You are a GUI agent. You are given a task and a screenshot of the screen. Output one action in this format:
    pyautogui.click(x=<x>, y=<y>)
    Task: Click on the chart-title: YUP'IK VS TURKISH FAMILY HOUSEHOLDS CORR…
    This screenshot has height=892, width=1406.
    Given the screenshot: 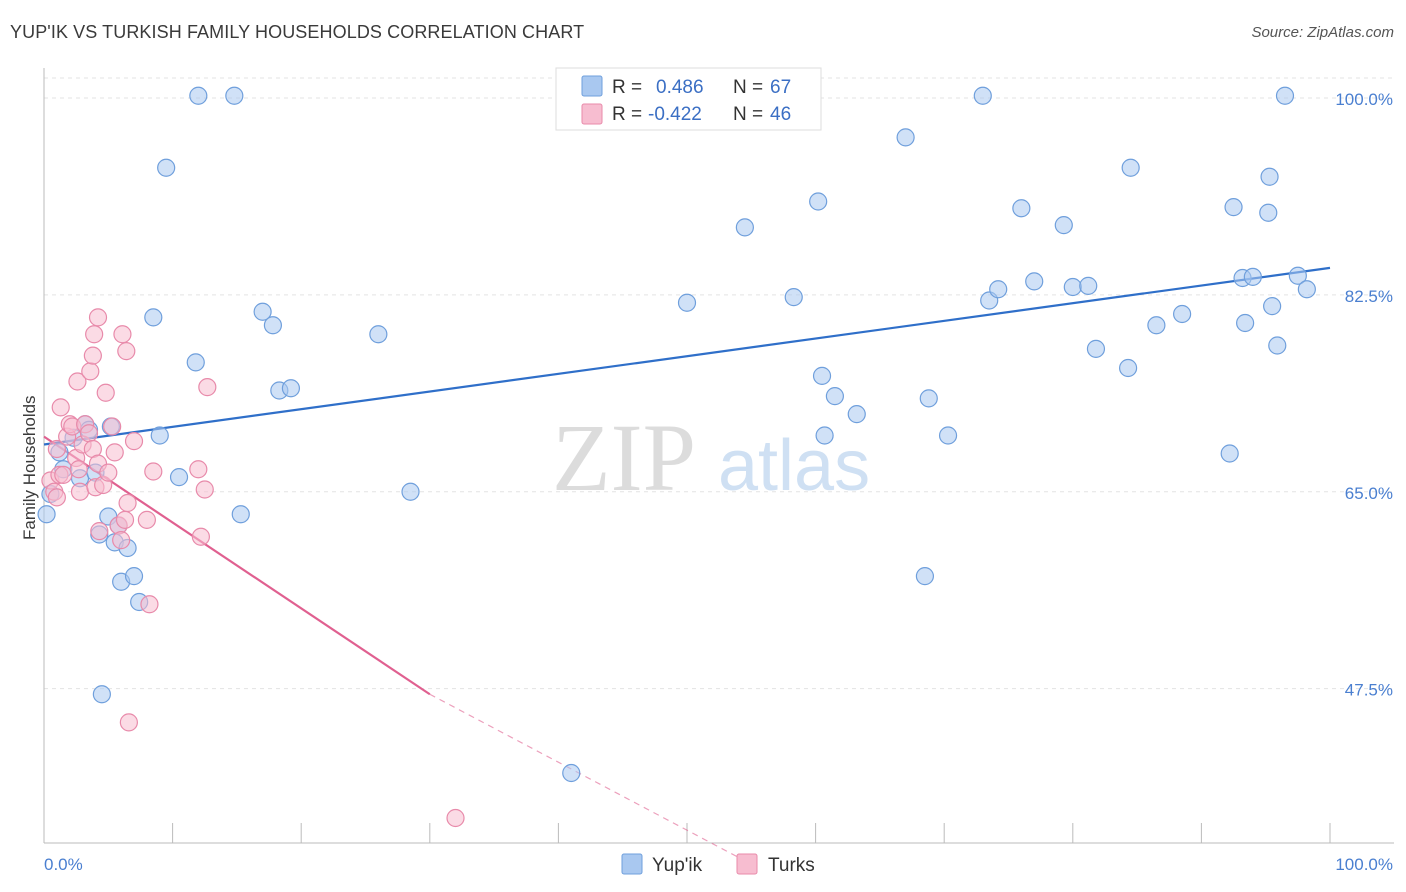 What is the action you would take?
    pyautogui.click(x=297, y=32)
    